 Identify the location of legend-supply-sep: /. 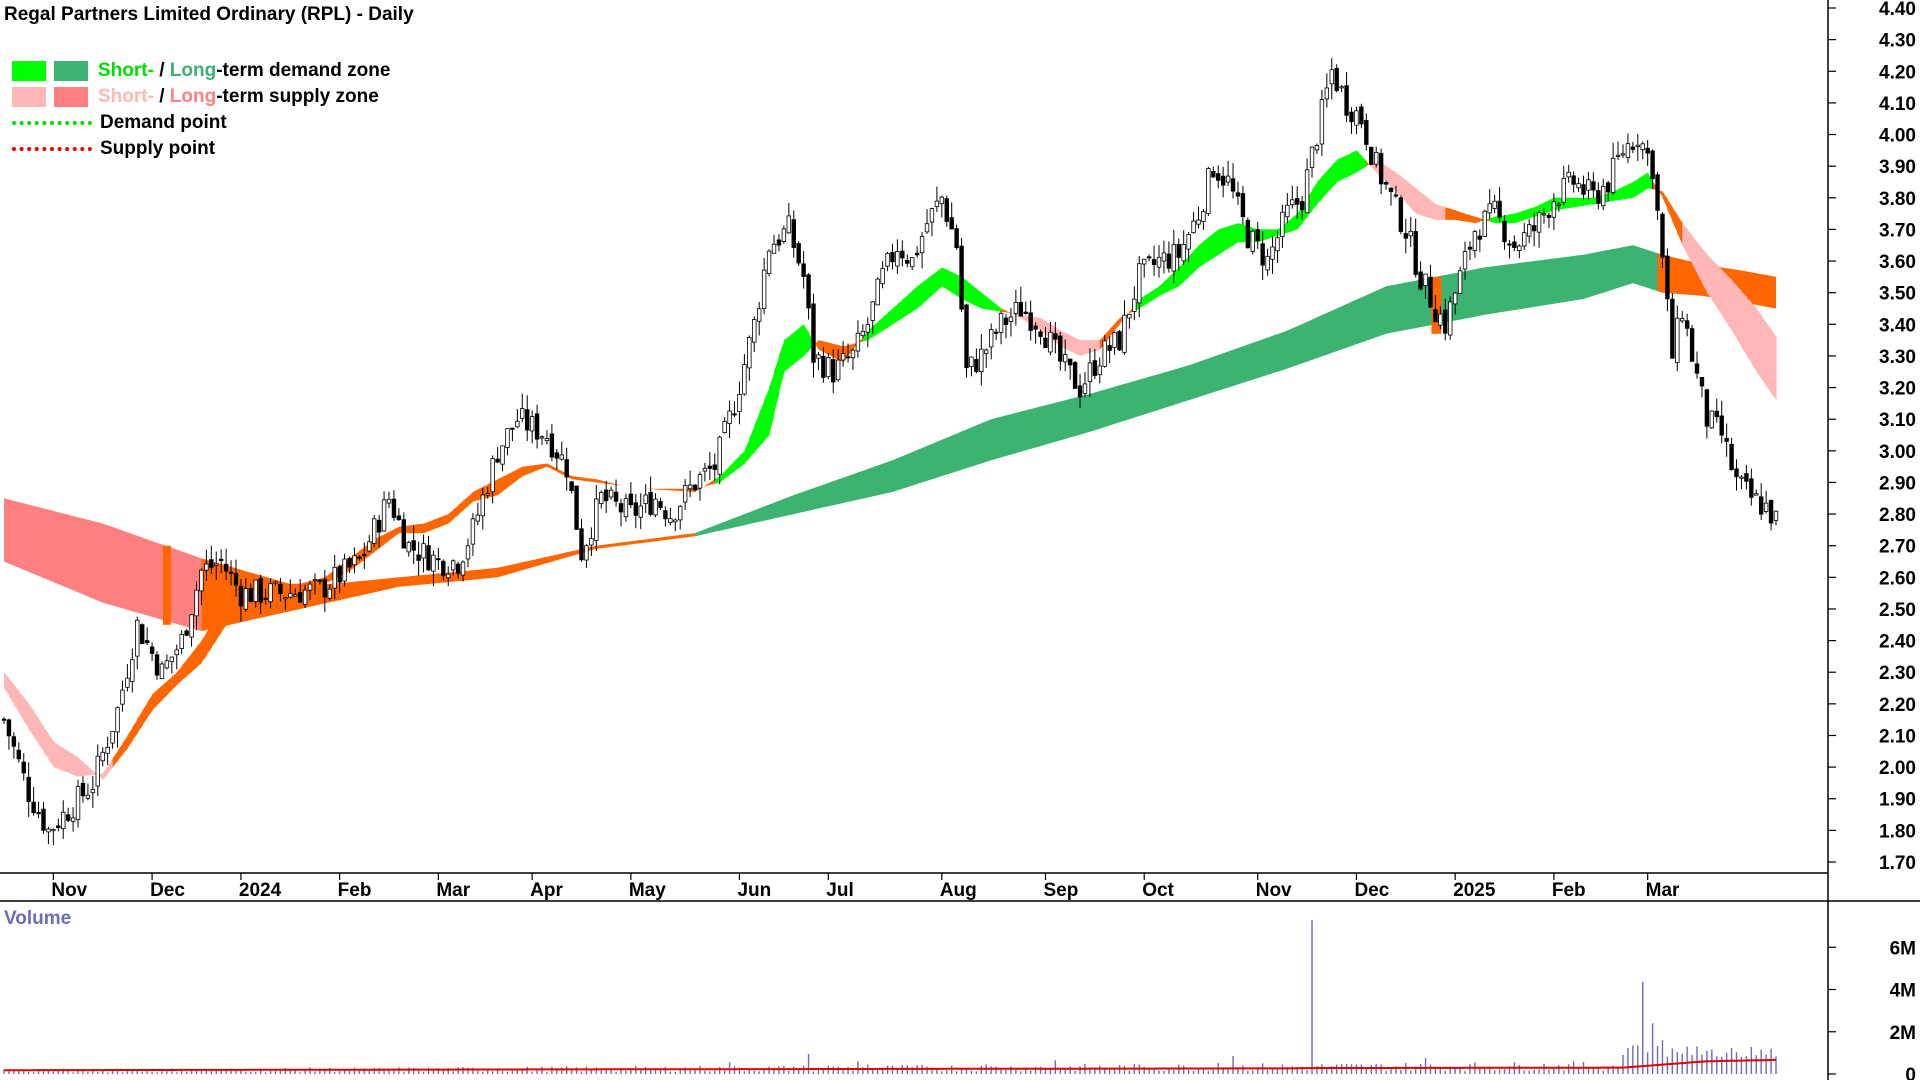
(161, 96).